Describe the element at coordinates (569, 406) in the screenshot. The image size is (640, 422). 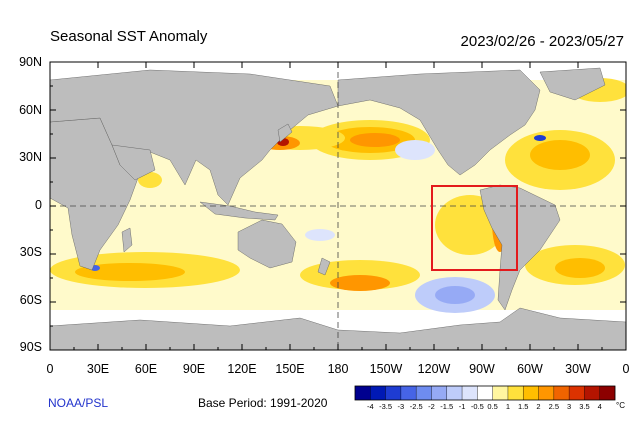
I see `colorbar-label: 3` at that location.